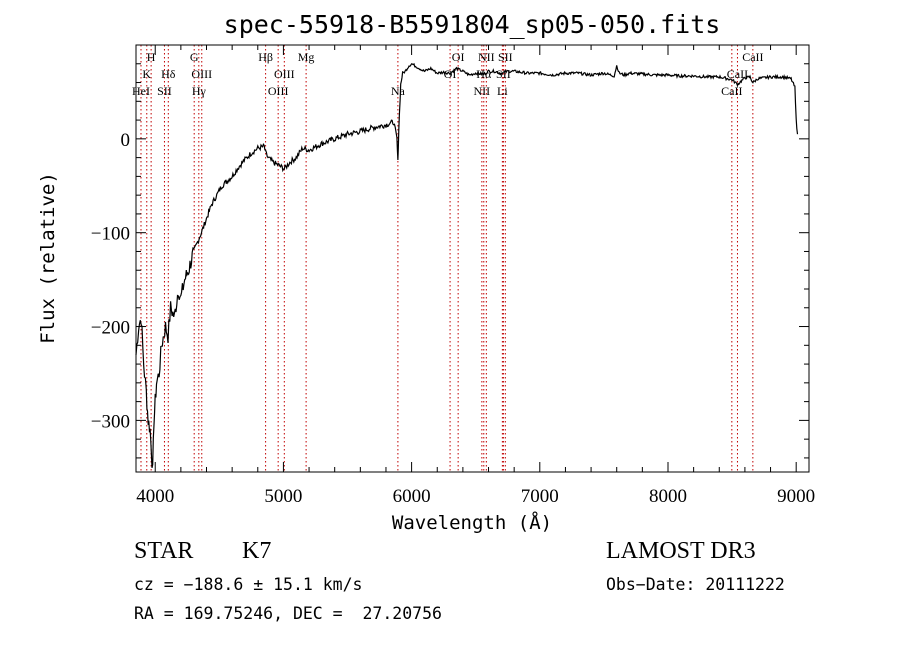  I want to click on x-axis-label: Wavelength (Å), so click(472, 522).